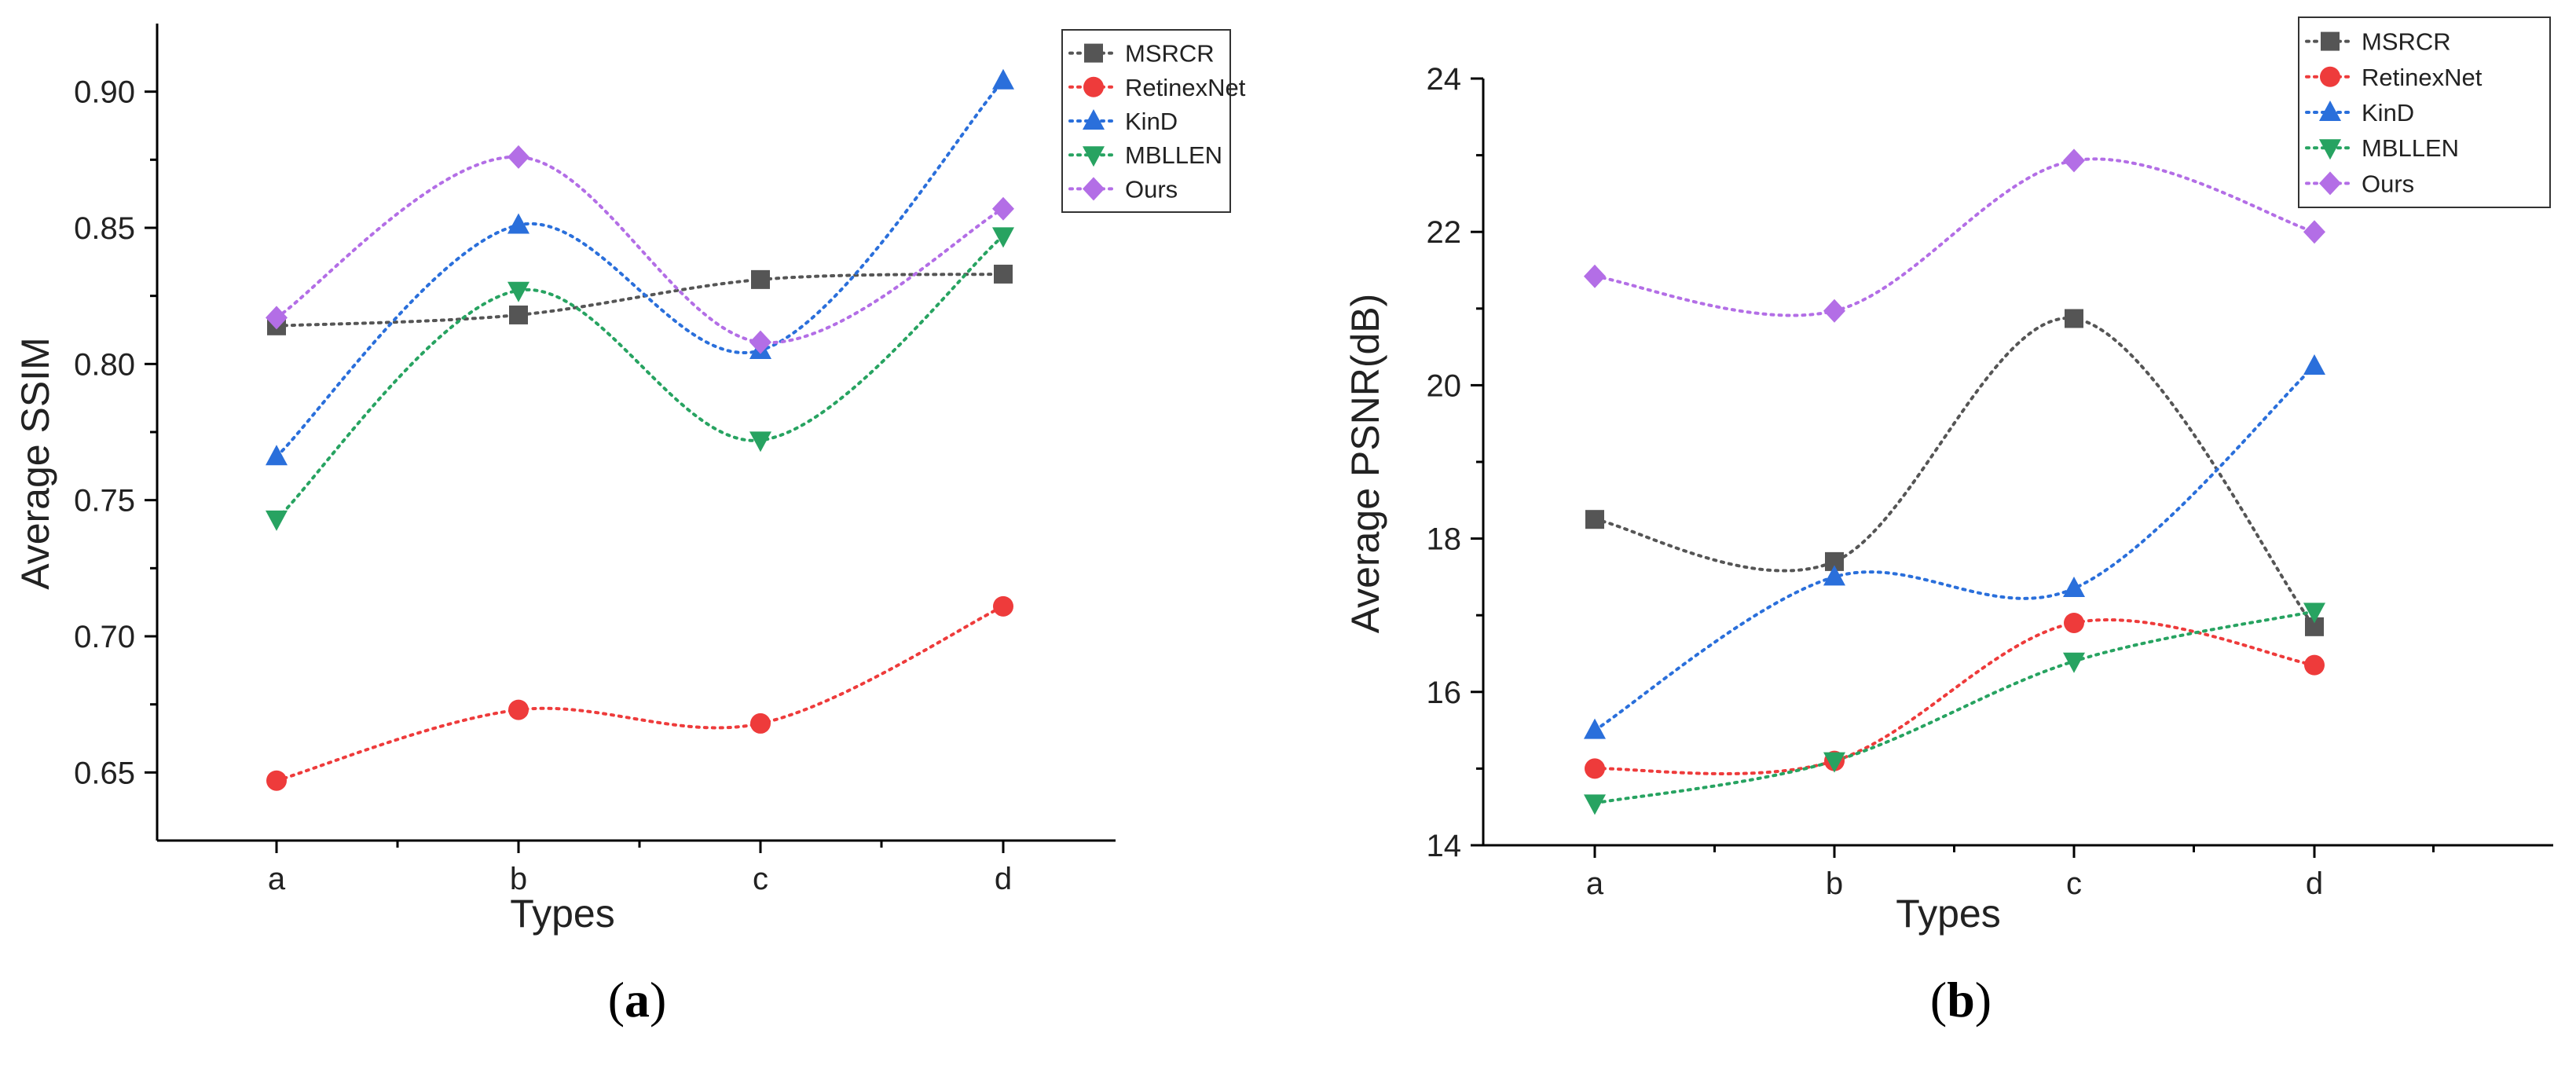  Describe the element at coordinates (104, 637) in the screenshot. I see `y-tick-label: 0.70` at that location.